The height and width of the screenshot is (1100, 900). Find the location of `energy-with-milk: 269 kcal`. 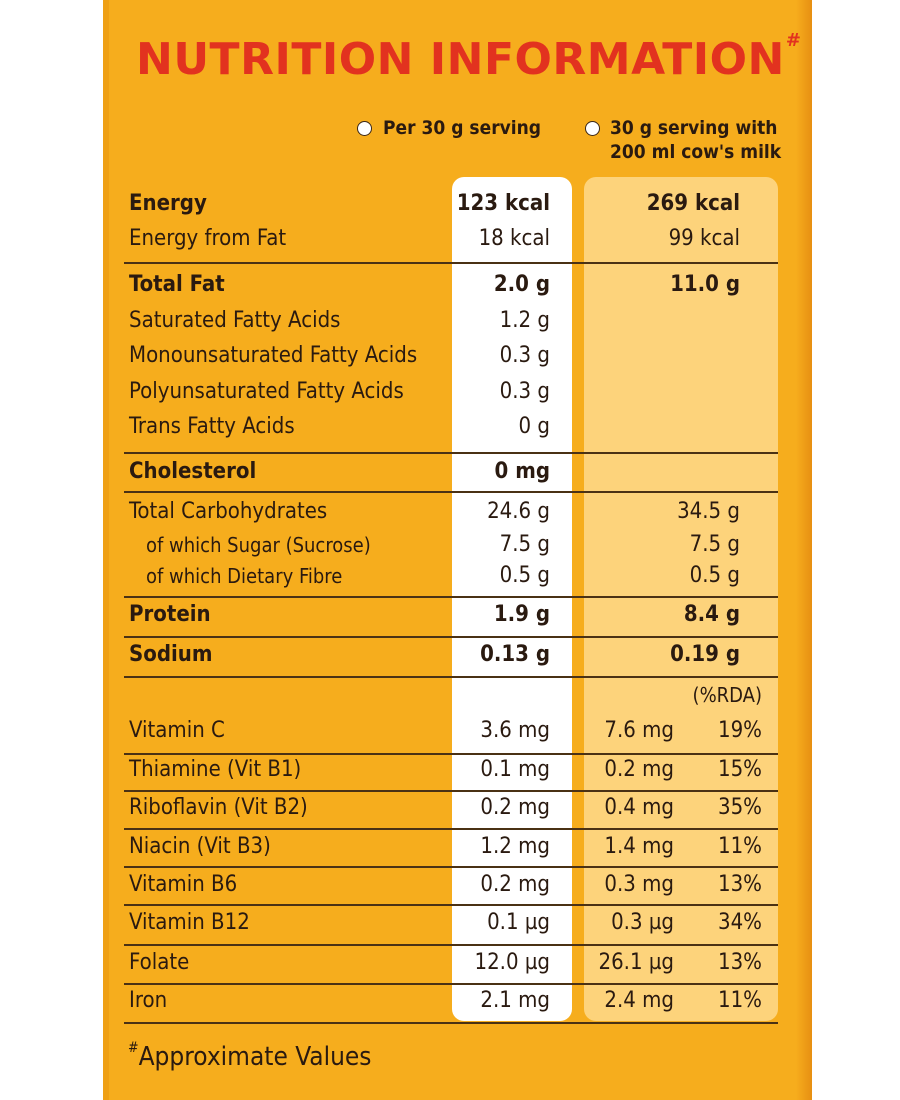

energy-with-milk: 269 kcal is located at coordinates (693, 203).